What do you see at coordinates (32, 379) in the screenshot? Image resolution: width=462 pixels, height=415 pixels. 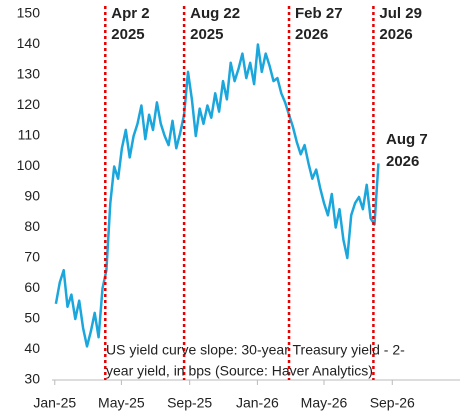 I see `y-tick-label: 30` at bounding box center [32, 379].